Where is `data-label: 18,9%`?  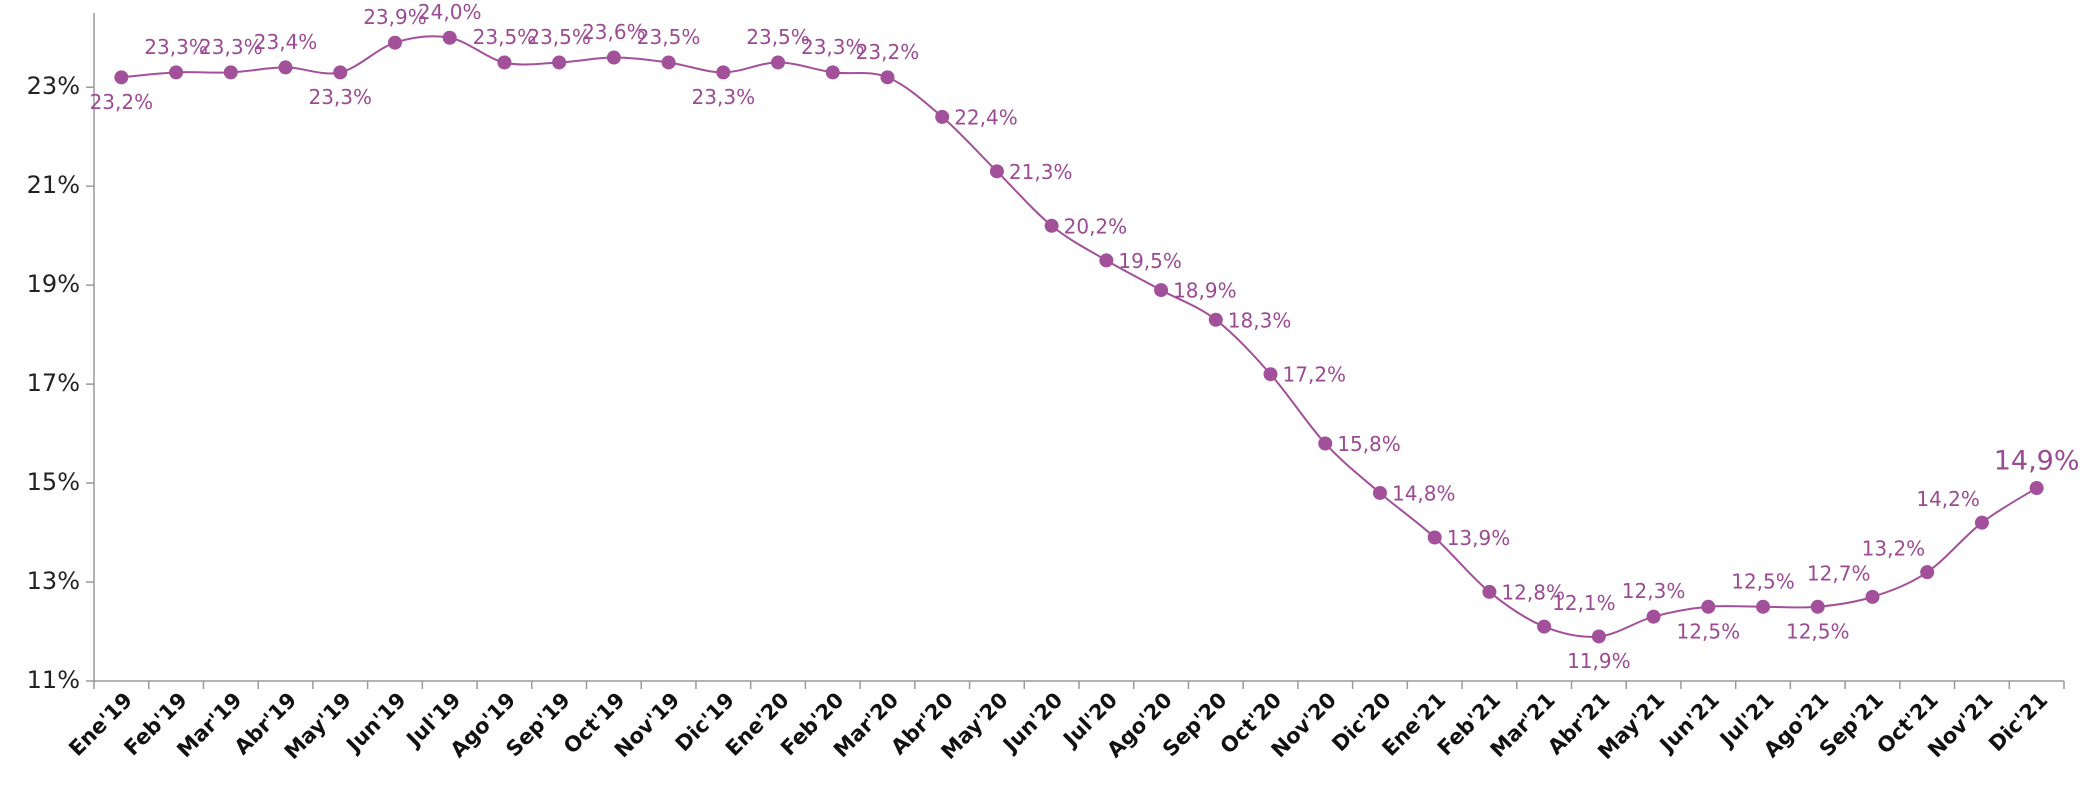 data-label: 18,9% is located at coordinates (1205, 291).